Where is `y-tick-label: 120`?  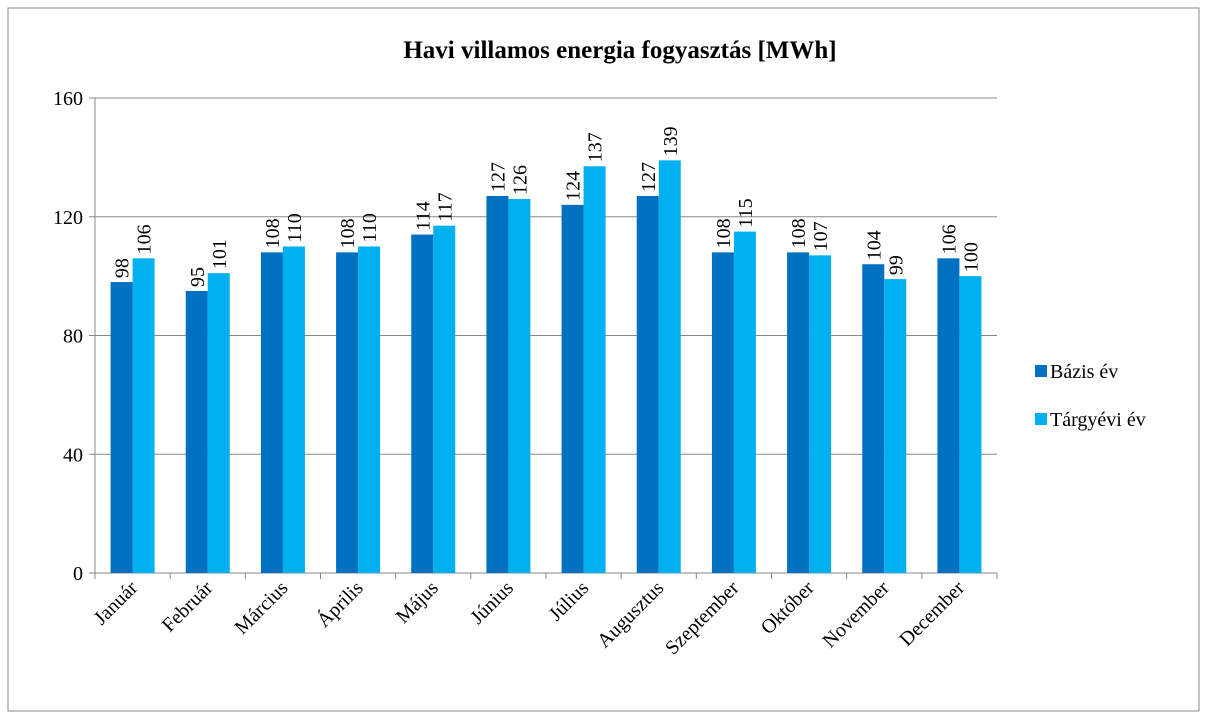 y-tick-label: 120 is located at coordinates (68, 218).